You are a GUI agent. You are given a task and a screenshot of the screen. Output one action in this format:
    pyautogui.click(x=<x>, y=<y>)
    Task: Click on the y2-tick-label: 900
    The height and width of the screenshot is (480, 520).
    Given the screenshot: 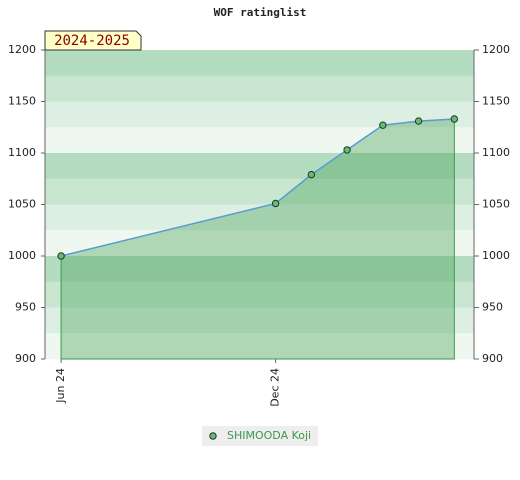 What is the action you would take?
    pyautogui.click(x=492, y=358)
    